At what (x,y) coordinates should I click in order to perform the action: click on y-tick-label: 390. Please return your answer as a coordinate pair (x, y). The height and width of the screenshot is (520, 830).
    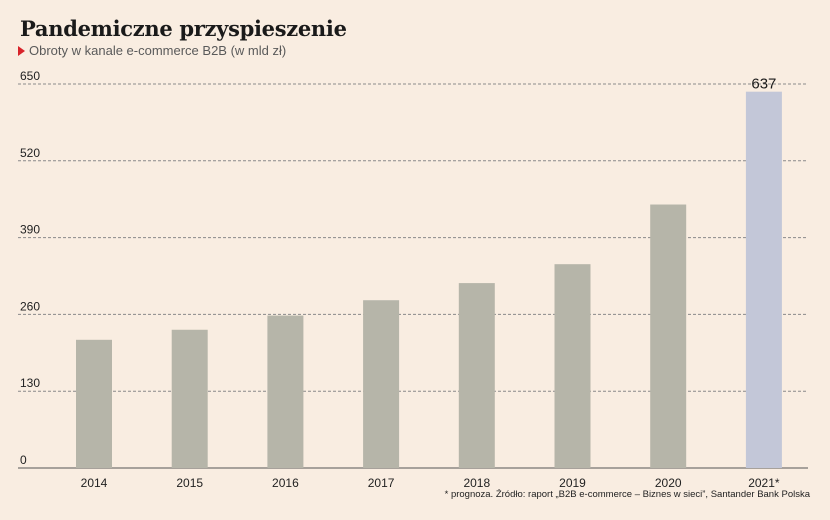
    Looking at the image, I should click on (30, 230).